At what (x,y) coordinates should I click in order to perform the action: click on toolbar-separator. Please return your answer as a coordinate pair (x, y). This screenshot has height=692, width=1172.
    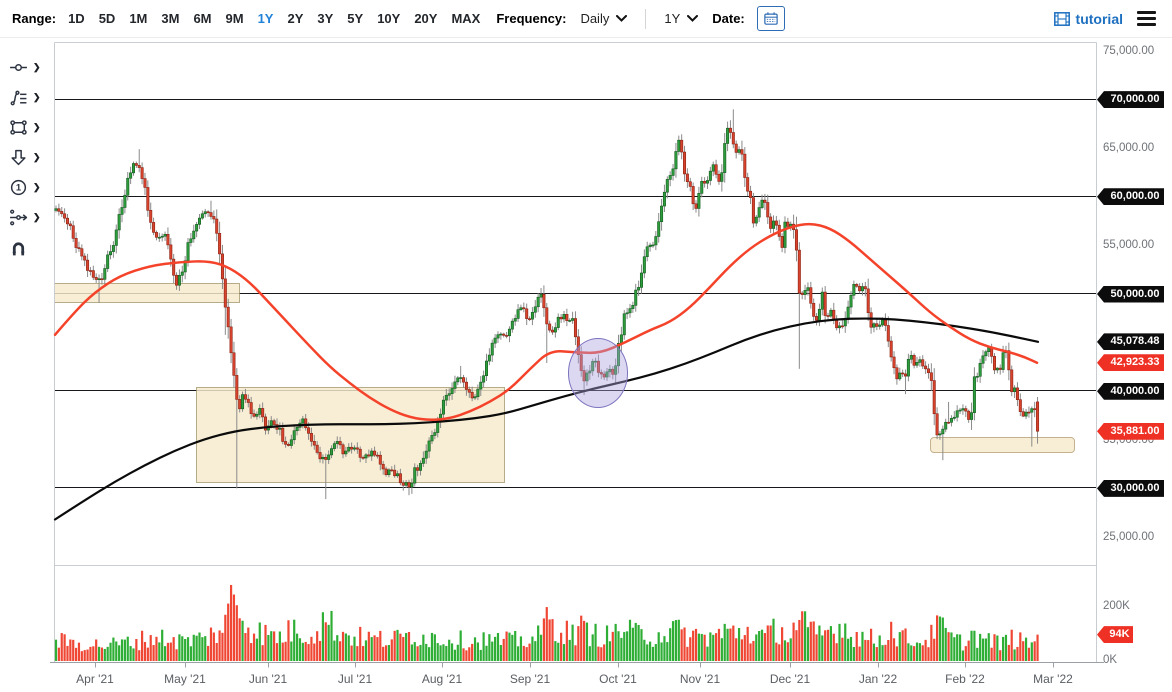
    Looking at the image, I should click on (646, 18).